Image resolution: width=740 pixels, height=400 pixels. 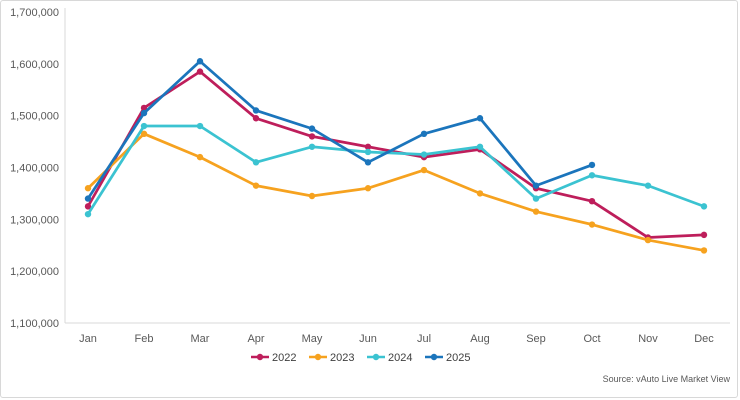 What do you see at coordinates (144, 339) in the screenshot?
I see `x-tick-label: Feb` at bounding box center [144, 339].